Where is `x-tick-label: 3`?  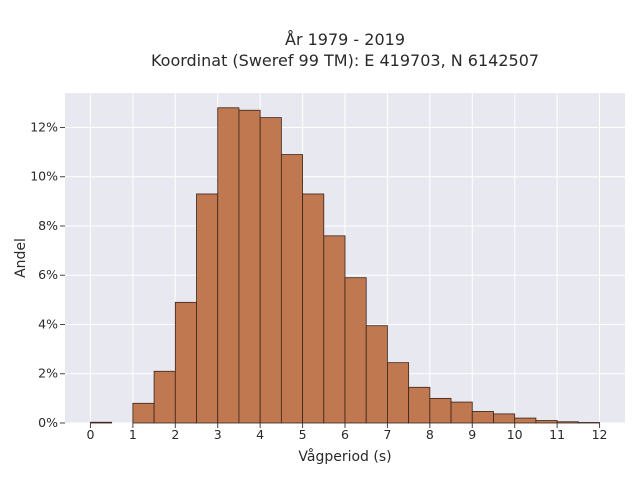 x-tick-label: 3 is located at coordinates (218, 434).